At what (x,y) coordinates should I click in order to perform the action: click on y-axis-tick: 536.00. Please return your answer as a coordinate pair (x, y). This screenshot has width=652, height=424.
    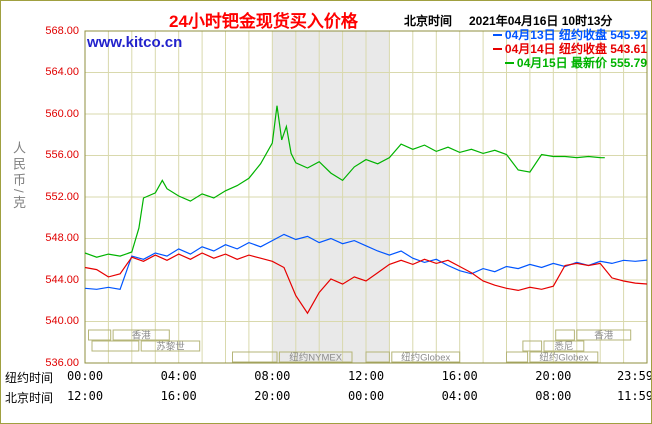
    Looking at the image, I should click on (62, 362).